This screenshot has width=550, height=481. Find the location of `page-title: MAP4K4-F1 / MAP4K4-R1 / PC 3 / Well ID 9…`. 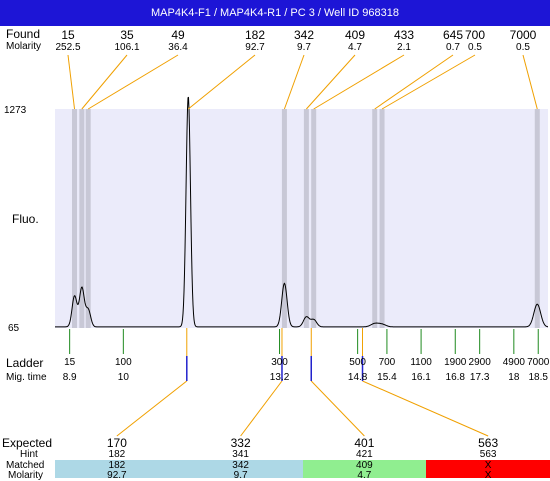

page-title: MAP4K4-F1 / MAP4K4-R1 / PC 3 / Well ID 9… is located at coordinates (274, 13).